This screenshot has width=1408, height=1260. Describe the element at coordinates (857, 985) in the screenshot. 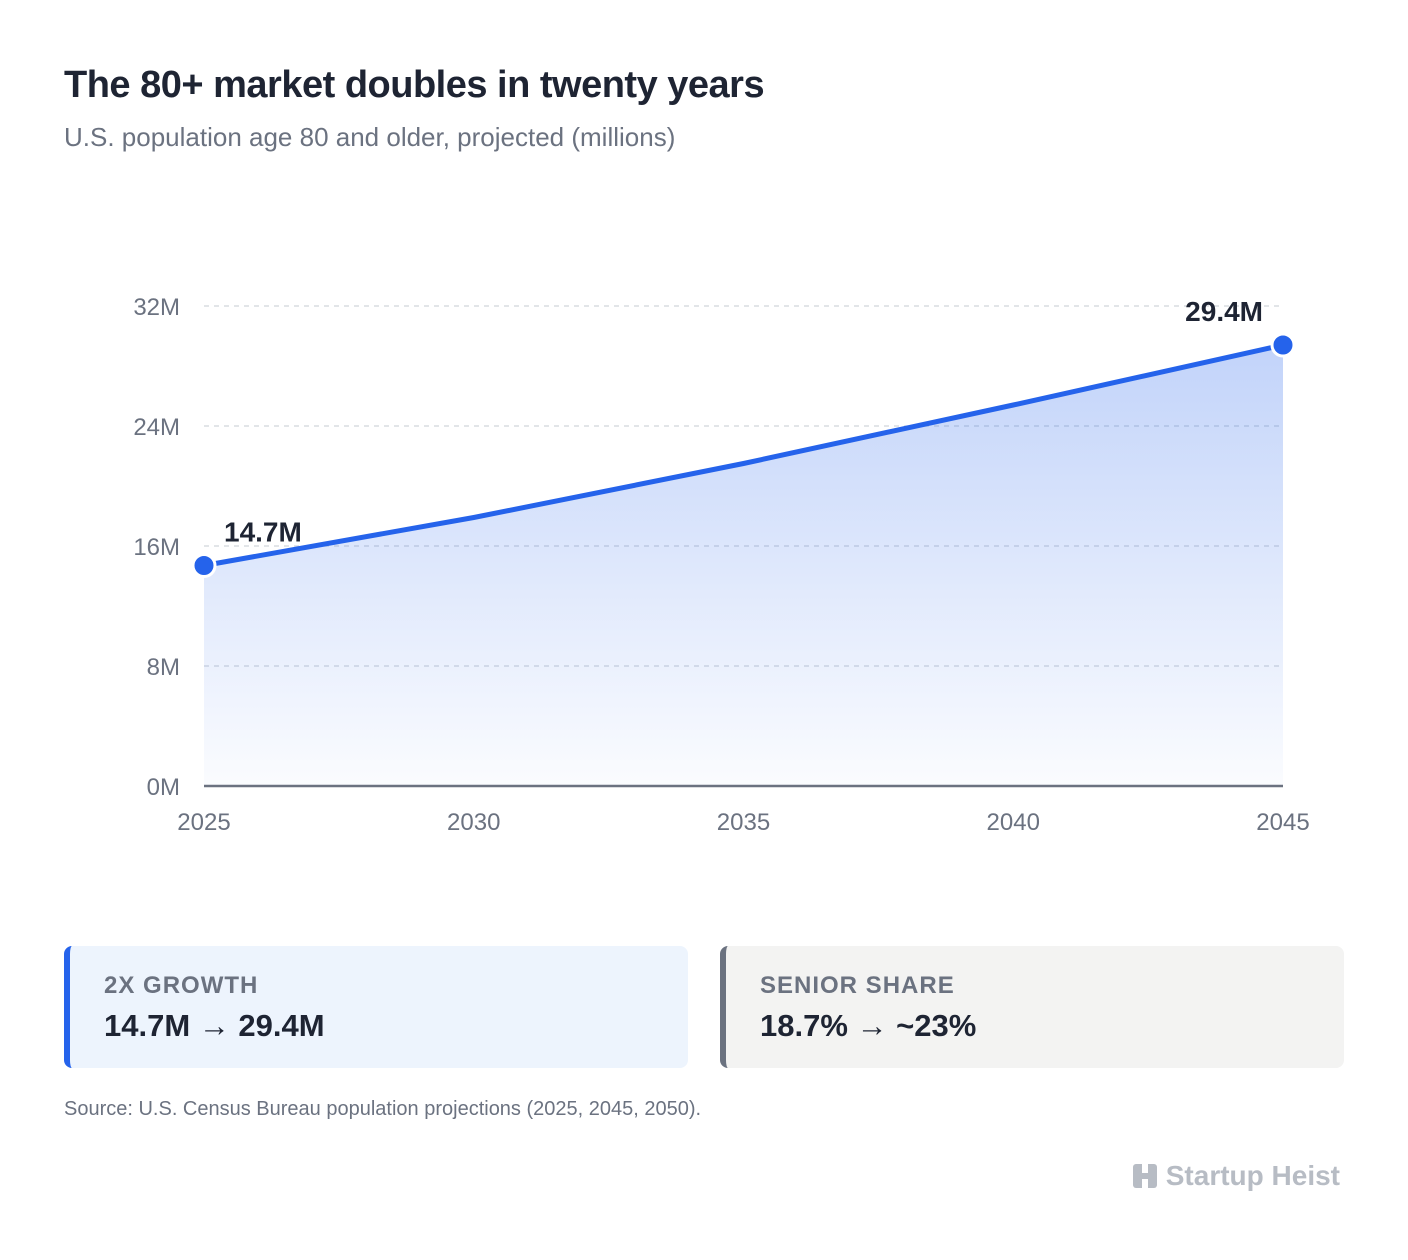

I see `share-card-label: SENIOR SHARE` at that location.